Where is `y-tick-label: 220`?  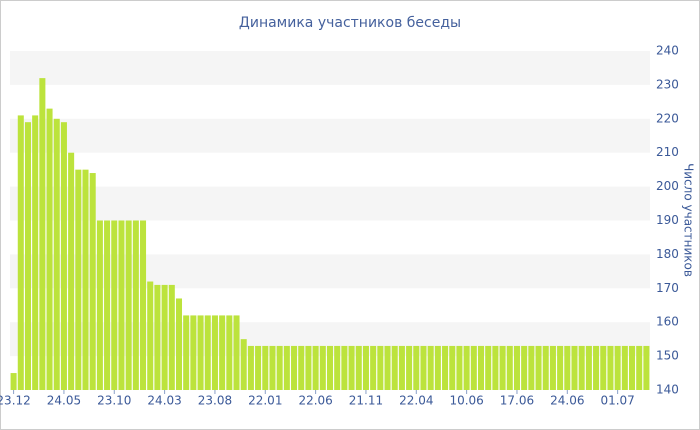
y-tick-label: 220 is located at coordinates (667, 118).